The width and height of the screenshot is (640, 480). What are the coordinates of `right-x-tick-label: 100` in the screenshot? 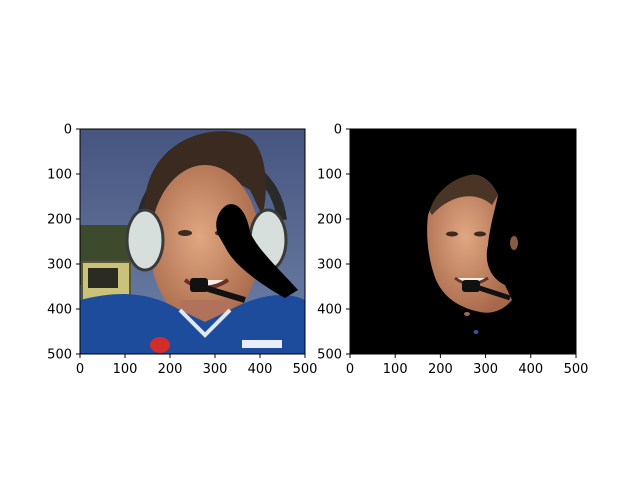 It's located at (395, 369).